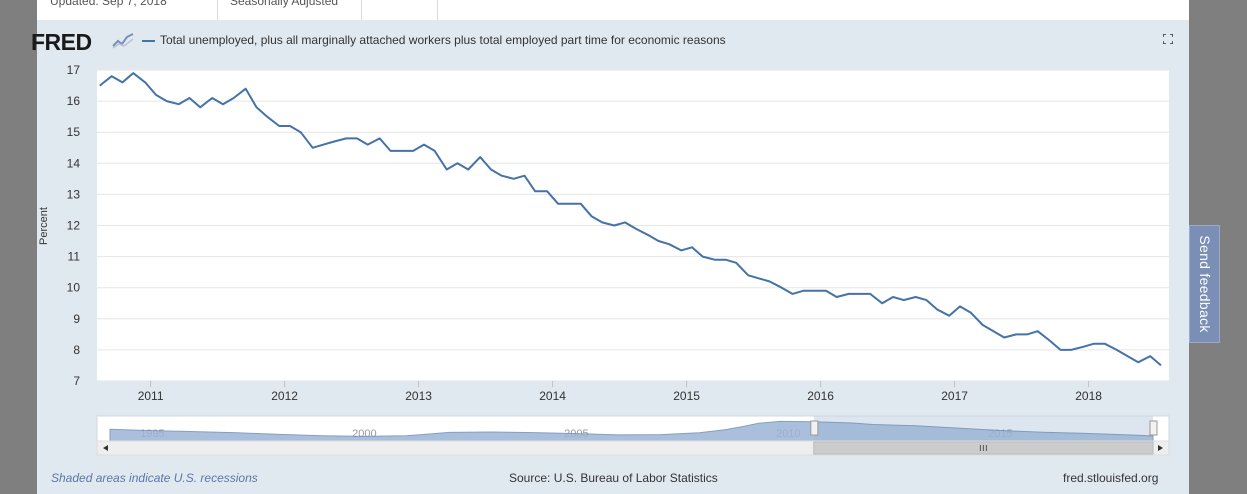 The width and height of the screenshot is (1247, 494). Describe the element at coordinates (1088, 396) in the screenshot. I see `x-tick-2018: 2018` at that location.